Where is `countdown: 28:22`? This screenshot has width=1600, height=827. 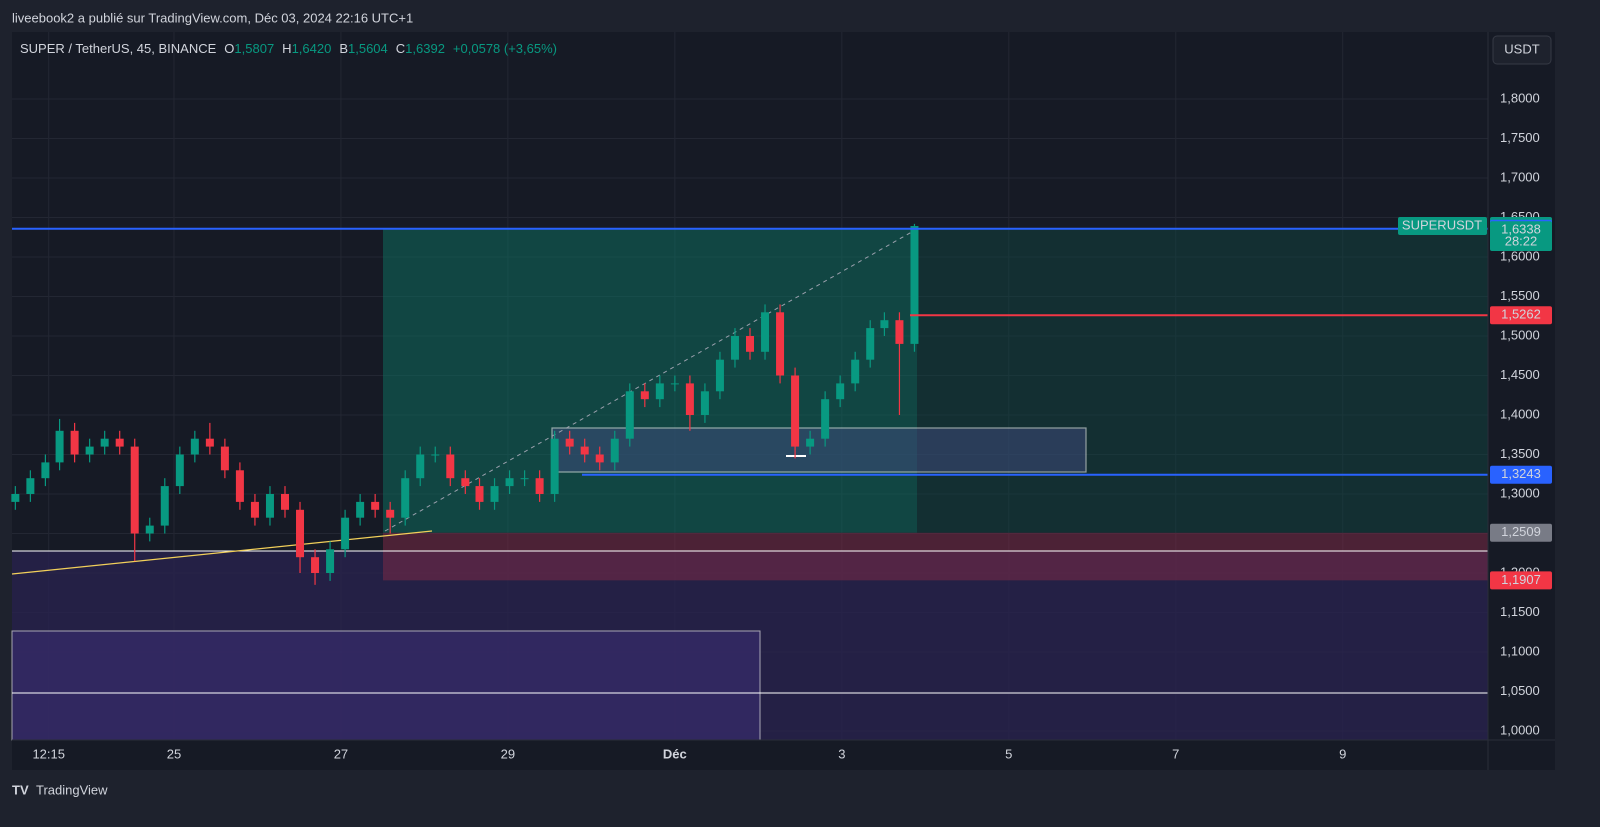
countdown: 28:22 is located at coordinates (1521, 240).